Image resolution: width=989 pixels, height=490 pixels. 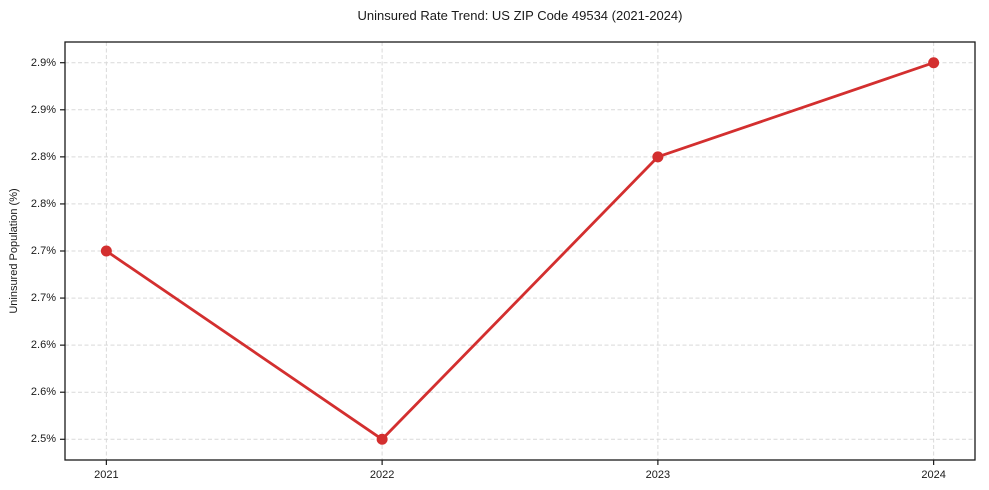 What do you see at coordinates (43, 439) in the screenshot?
I see `y-tick-label: 2.5%` at bounding box center [43, 439].